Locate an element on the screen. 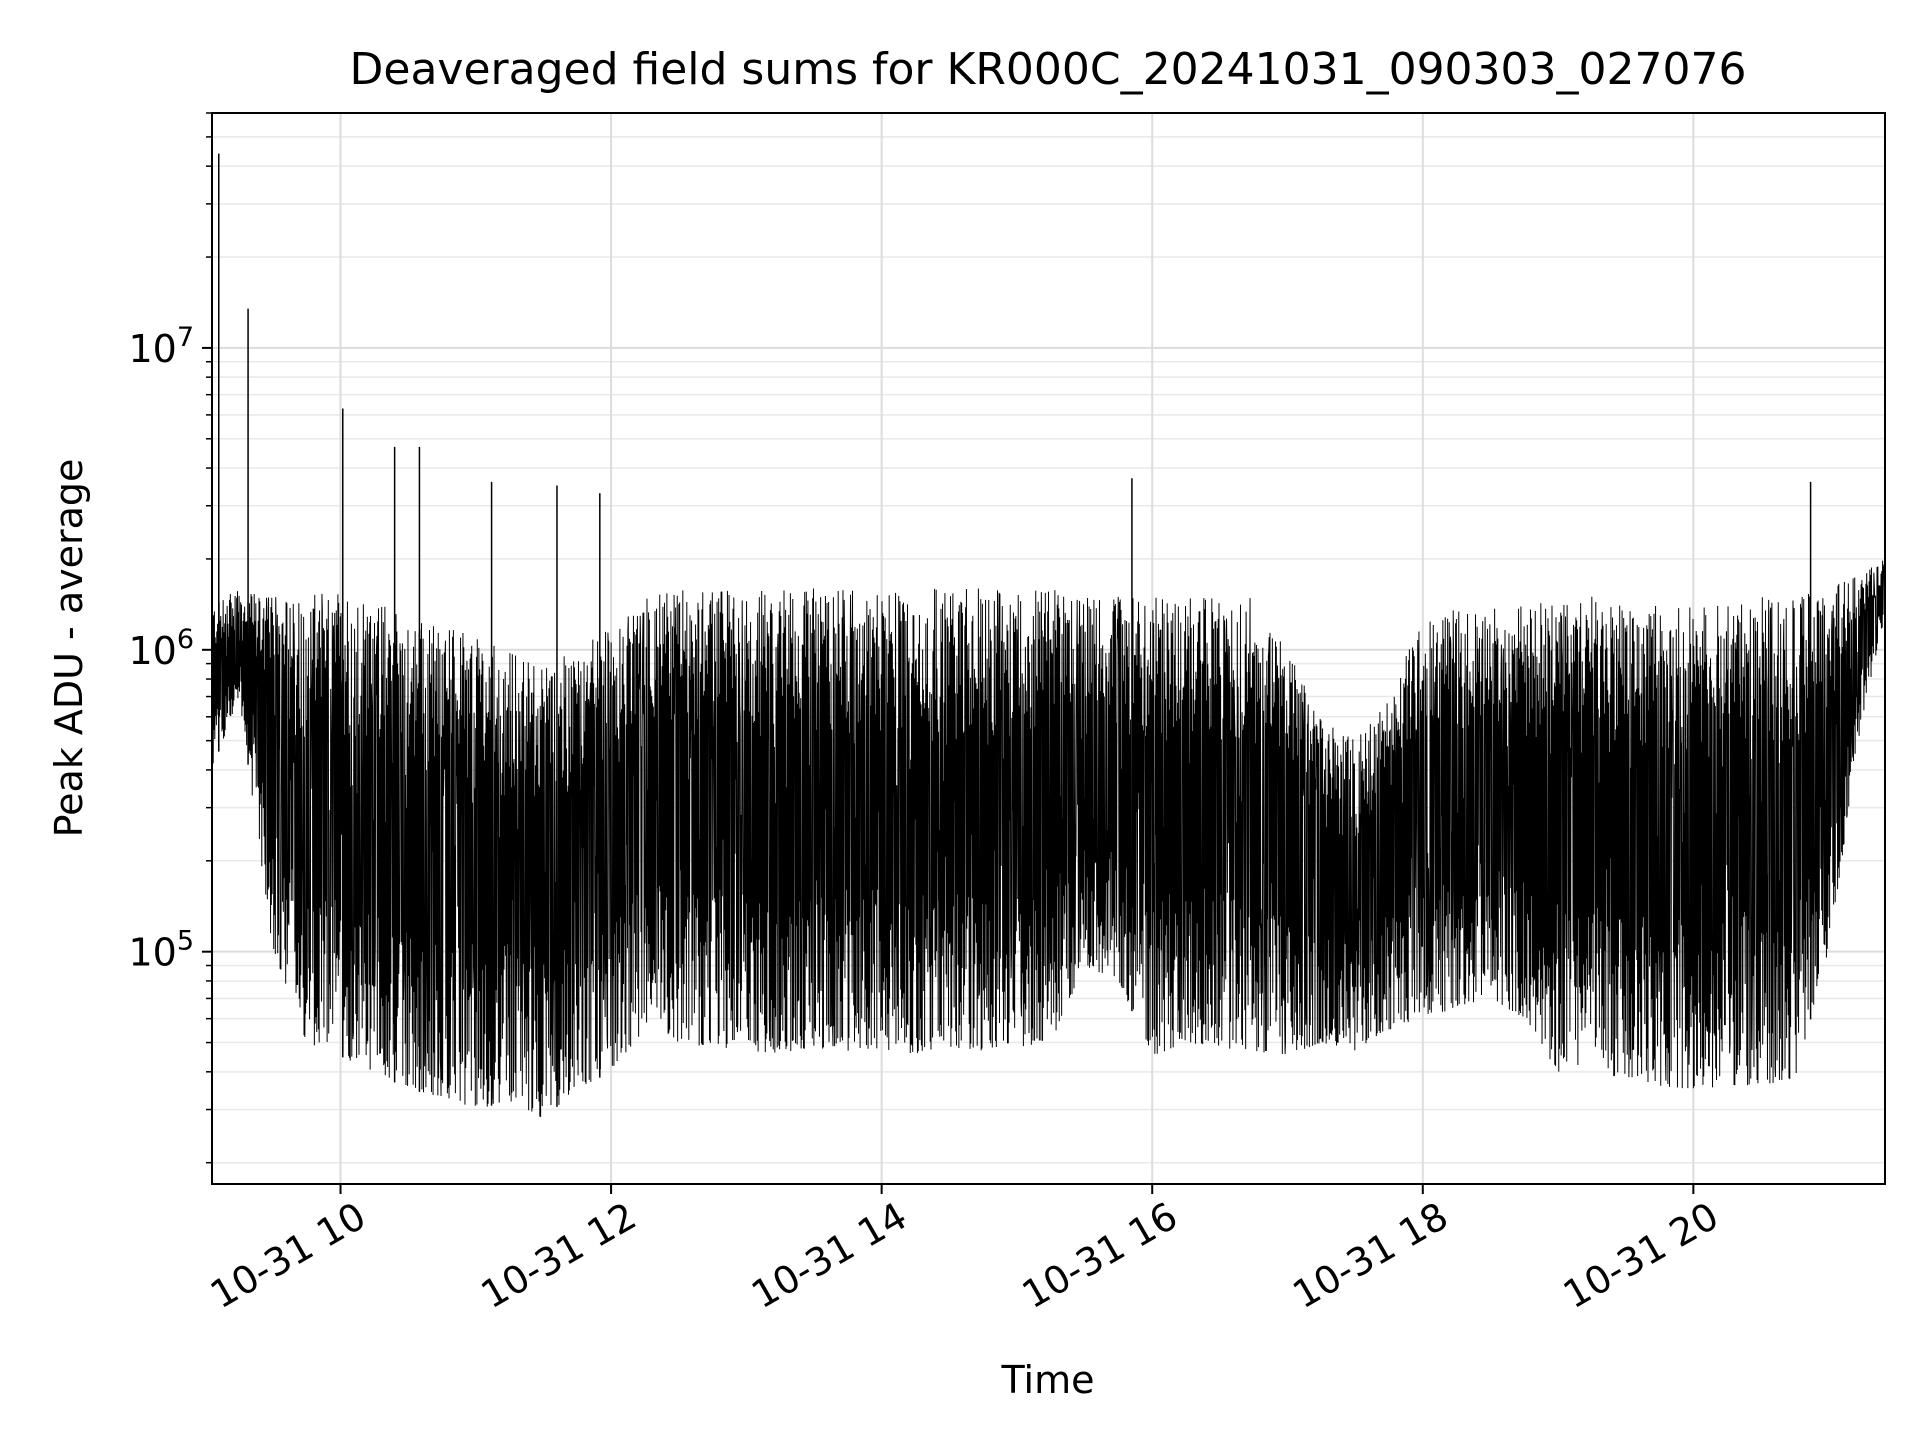 The image size is (1920, 1440). y-tick-label: 106 is located at coordinates (161, 648).